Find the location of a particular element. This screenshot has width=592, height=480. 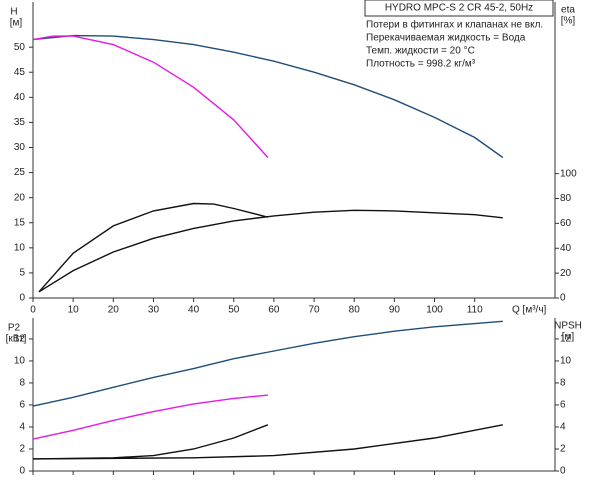

y-tick-label: 35 is located at coordinates (20, 122).